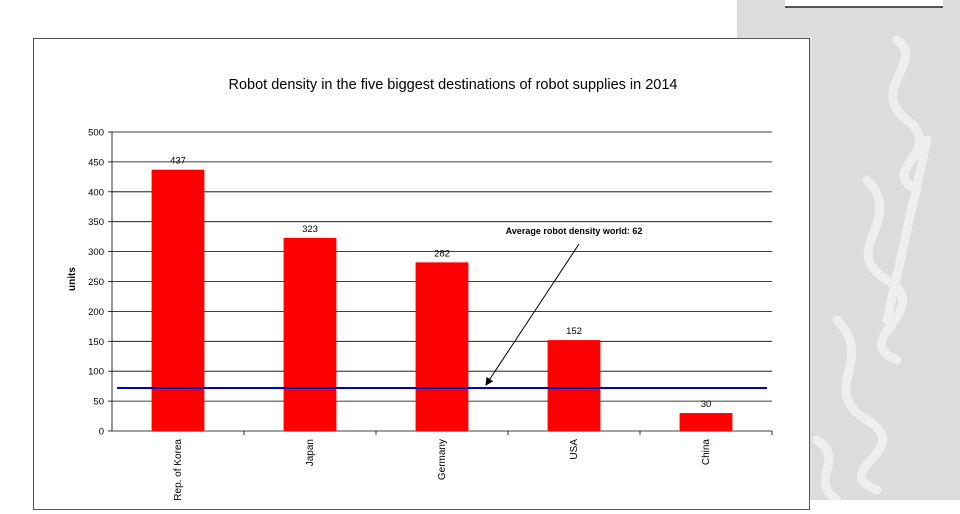 Image resolution: width=960 pixels, height=514 pixels. Describe the element at coordinates (706, 404) in the screenshot. I see `data-label: 30` at that location.